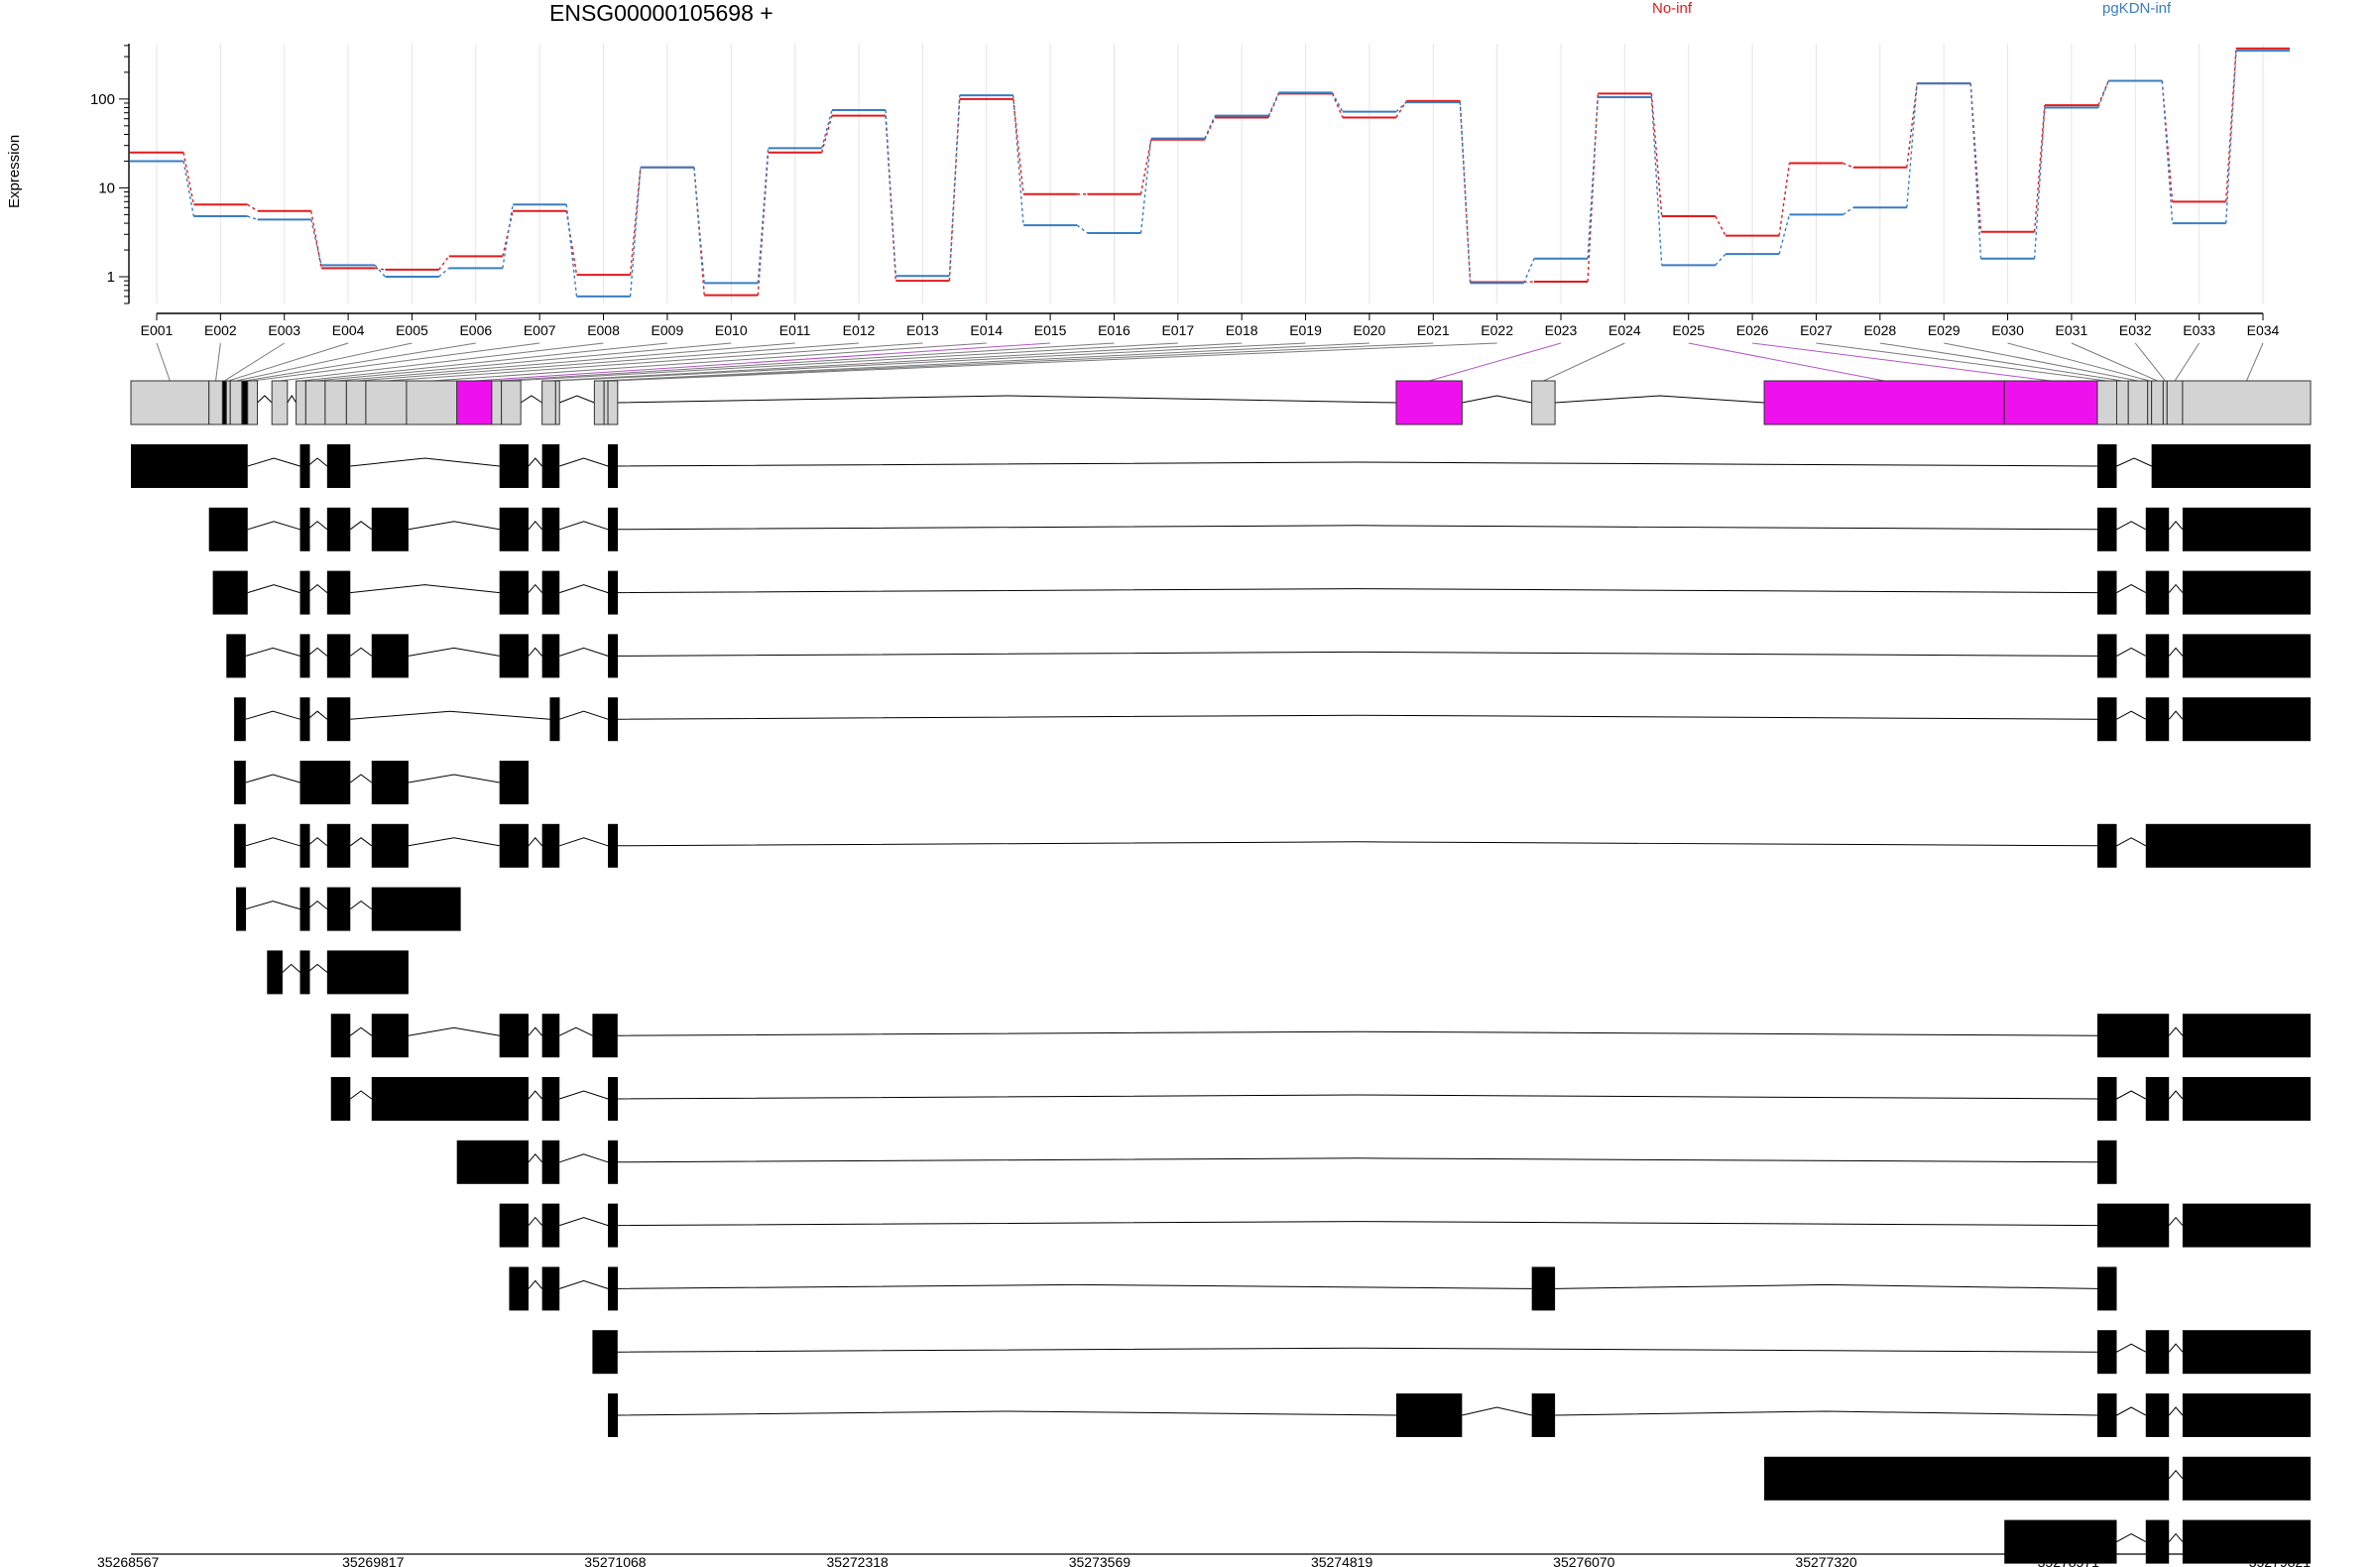 The height and width of the screenshot is (1567, 2380). I want to click on x-tick-label-e028: E028, so click(1879, 330).